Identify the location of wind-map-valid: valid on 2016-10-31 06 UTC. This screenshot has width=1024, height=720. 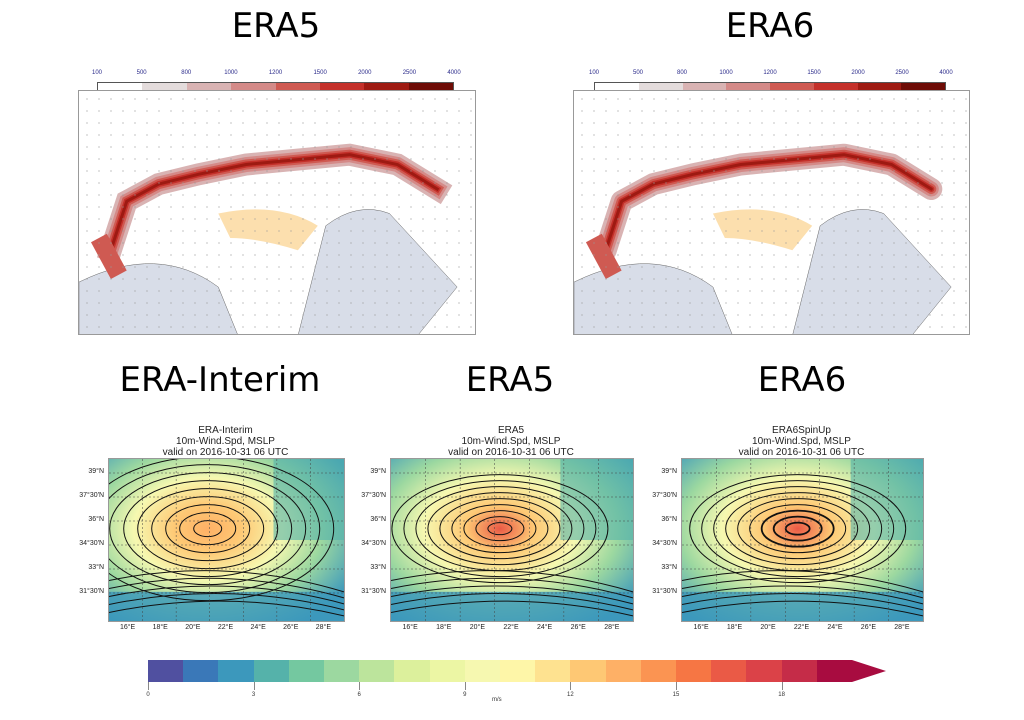
(801, 452).